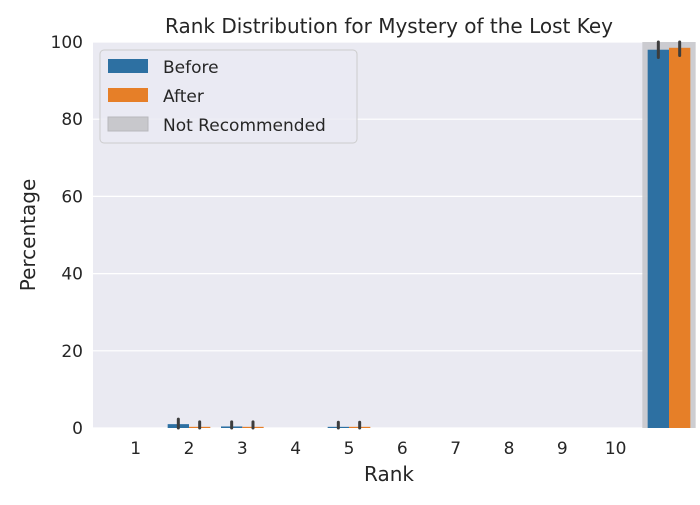  I want to click on legend-frame, so click(228, 96).